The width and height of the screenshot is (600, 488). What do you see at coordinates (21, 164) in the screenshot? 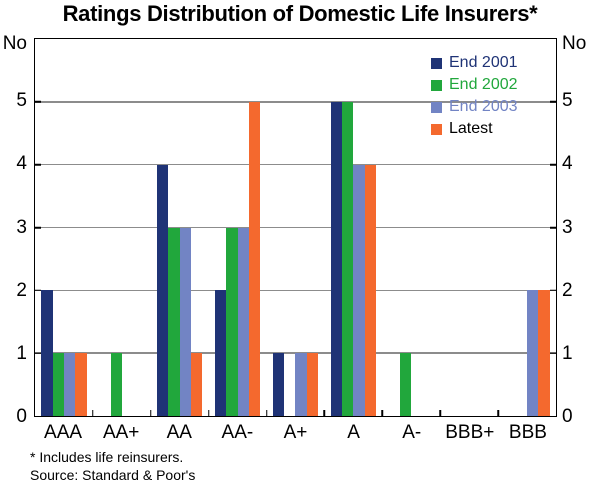
I see `y-axis-label-left: 4` at bounding box center [21, 164].